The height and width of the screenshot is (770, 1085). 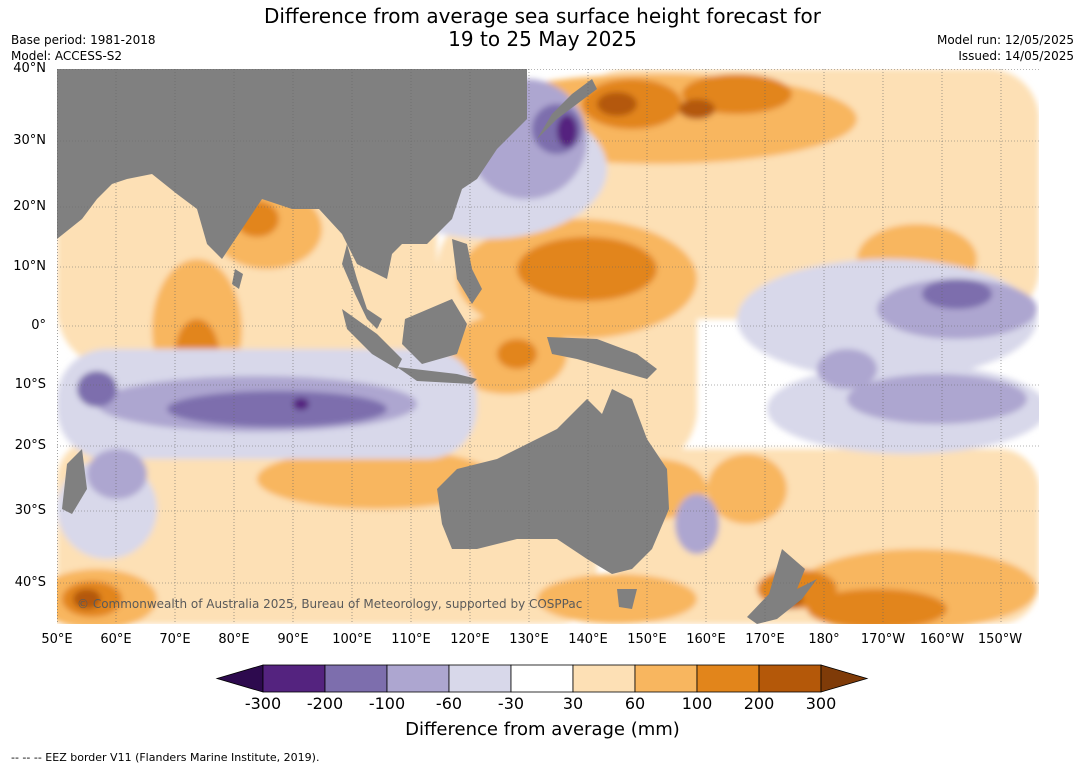 I want to click on lat-label-20s: 20°S, so click(x=30, y=445).